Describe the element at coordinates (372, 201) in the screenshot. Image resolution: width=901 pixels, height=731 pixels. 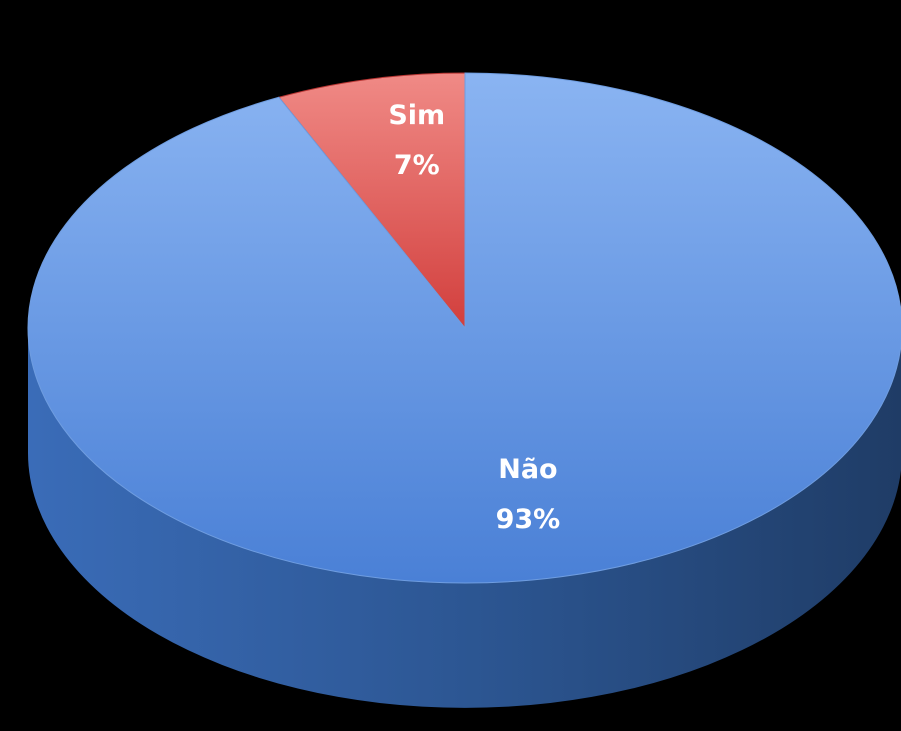
I see `pie-slice-sim` at that location.